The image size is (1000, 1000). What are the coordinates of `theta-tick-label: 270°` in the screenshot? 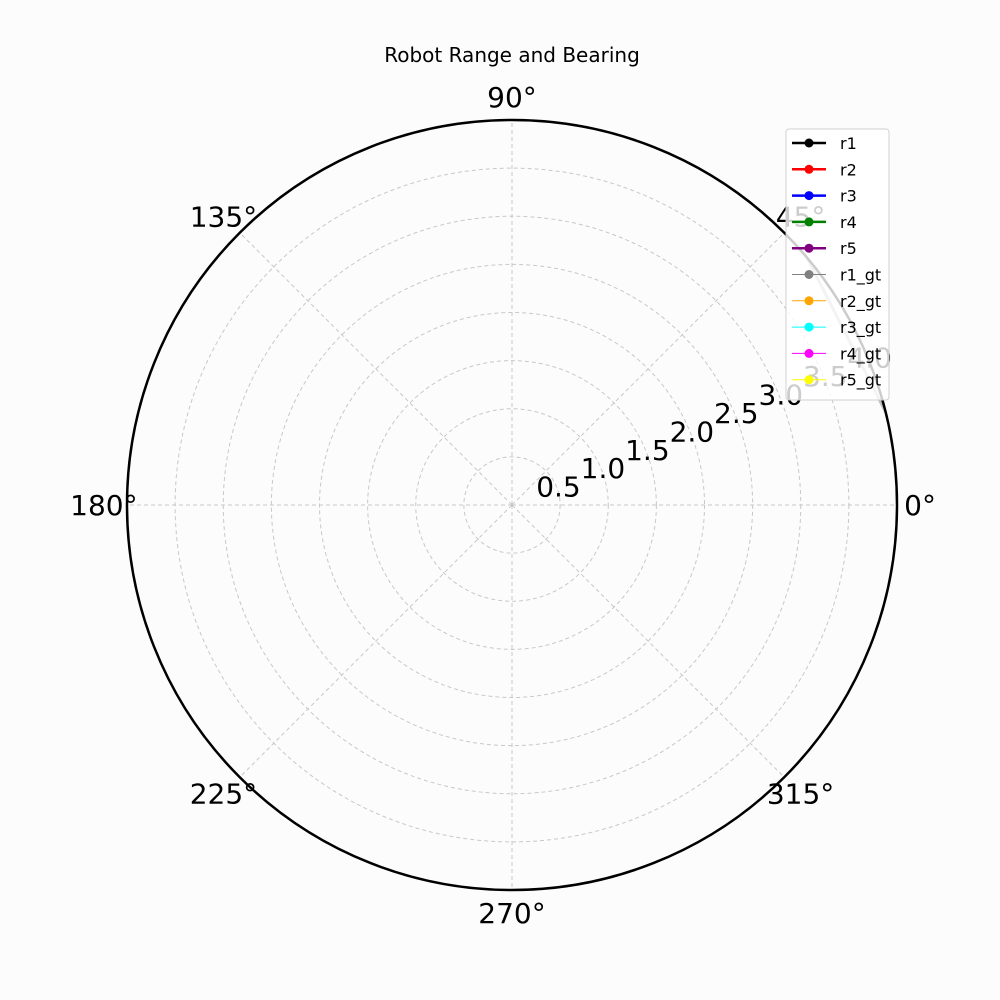 It's located at (511, 913).